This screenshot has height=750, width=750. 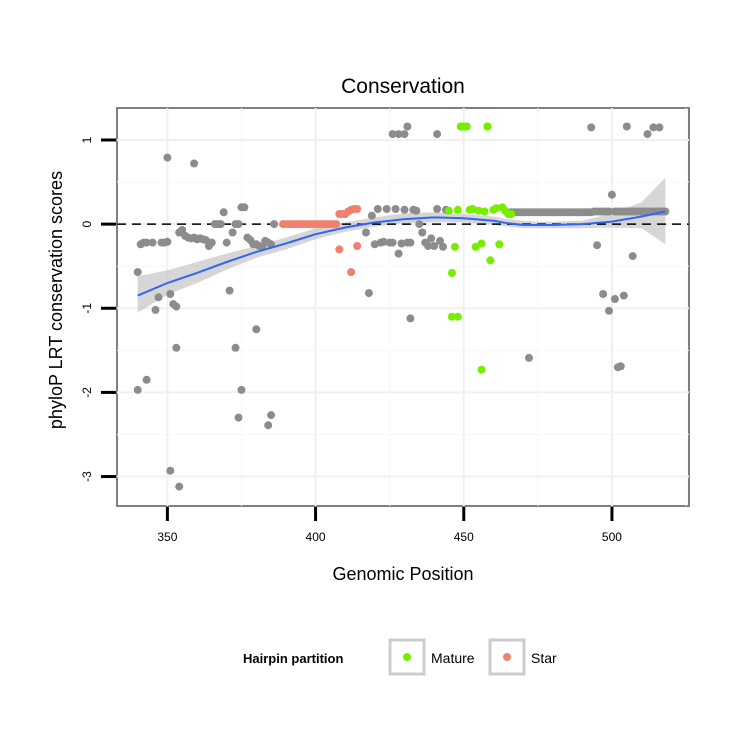 What do you see at coordinates (403, 86) in the screenshot?
I see `chart-title: Conservation` at bounding box center [403, 86].